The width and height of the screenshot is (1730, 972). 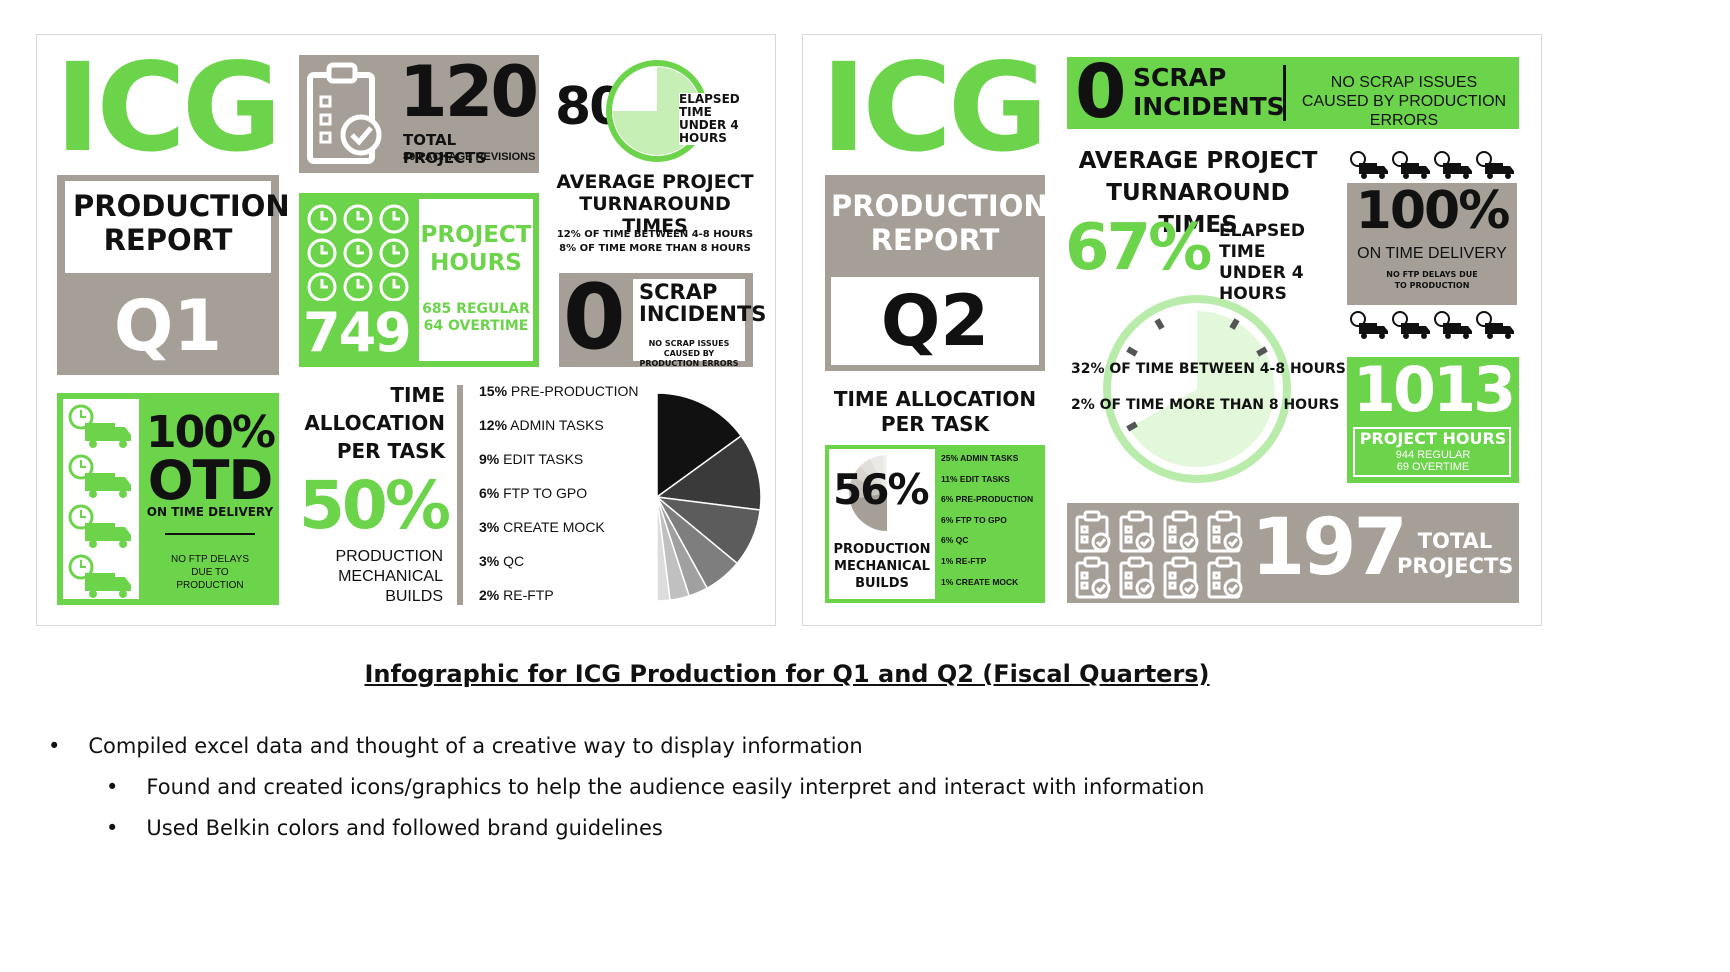 I want to click on q1-allocation-caption: PRODUCTION MECHANICAL BUILDS, so click(x=389, y=576).